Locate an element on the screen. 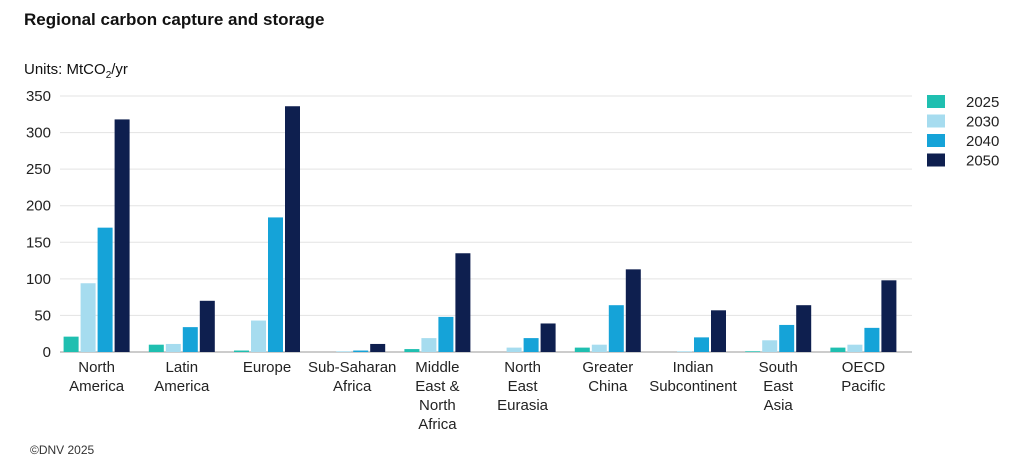 This screenshot has height=469, width=1024. x-tick-label: Sub-Saharan Africa is located at coordinates (352, 377).